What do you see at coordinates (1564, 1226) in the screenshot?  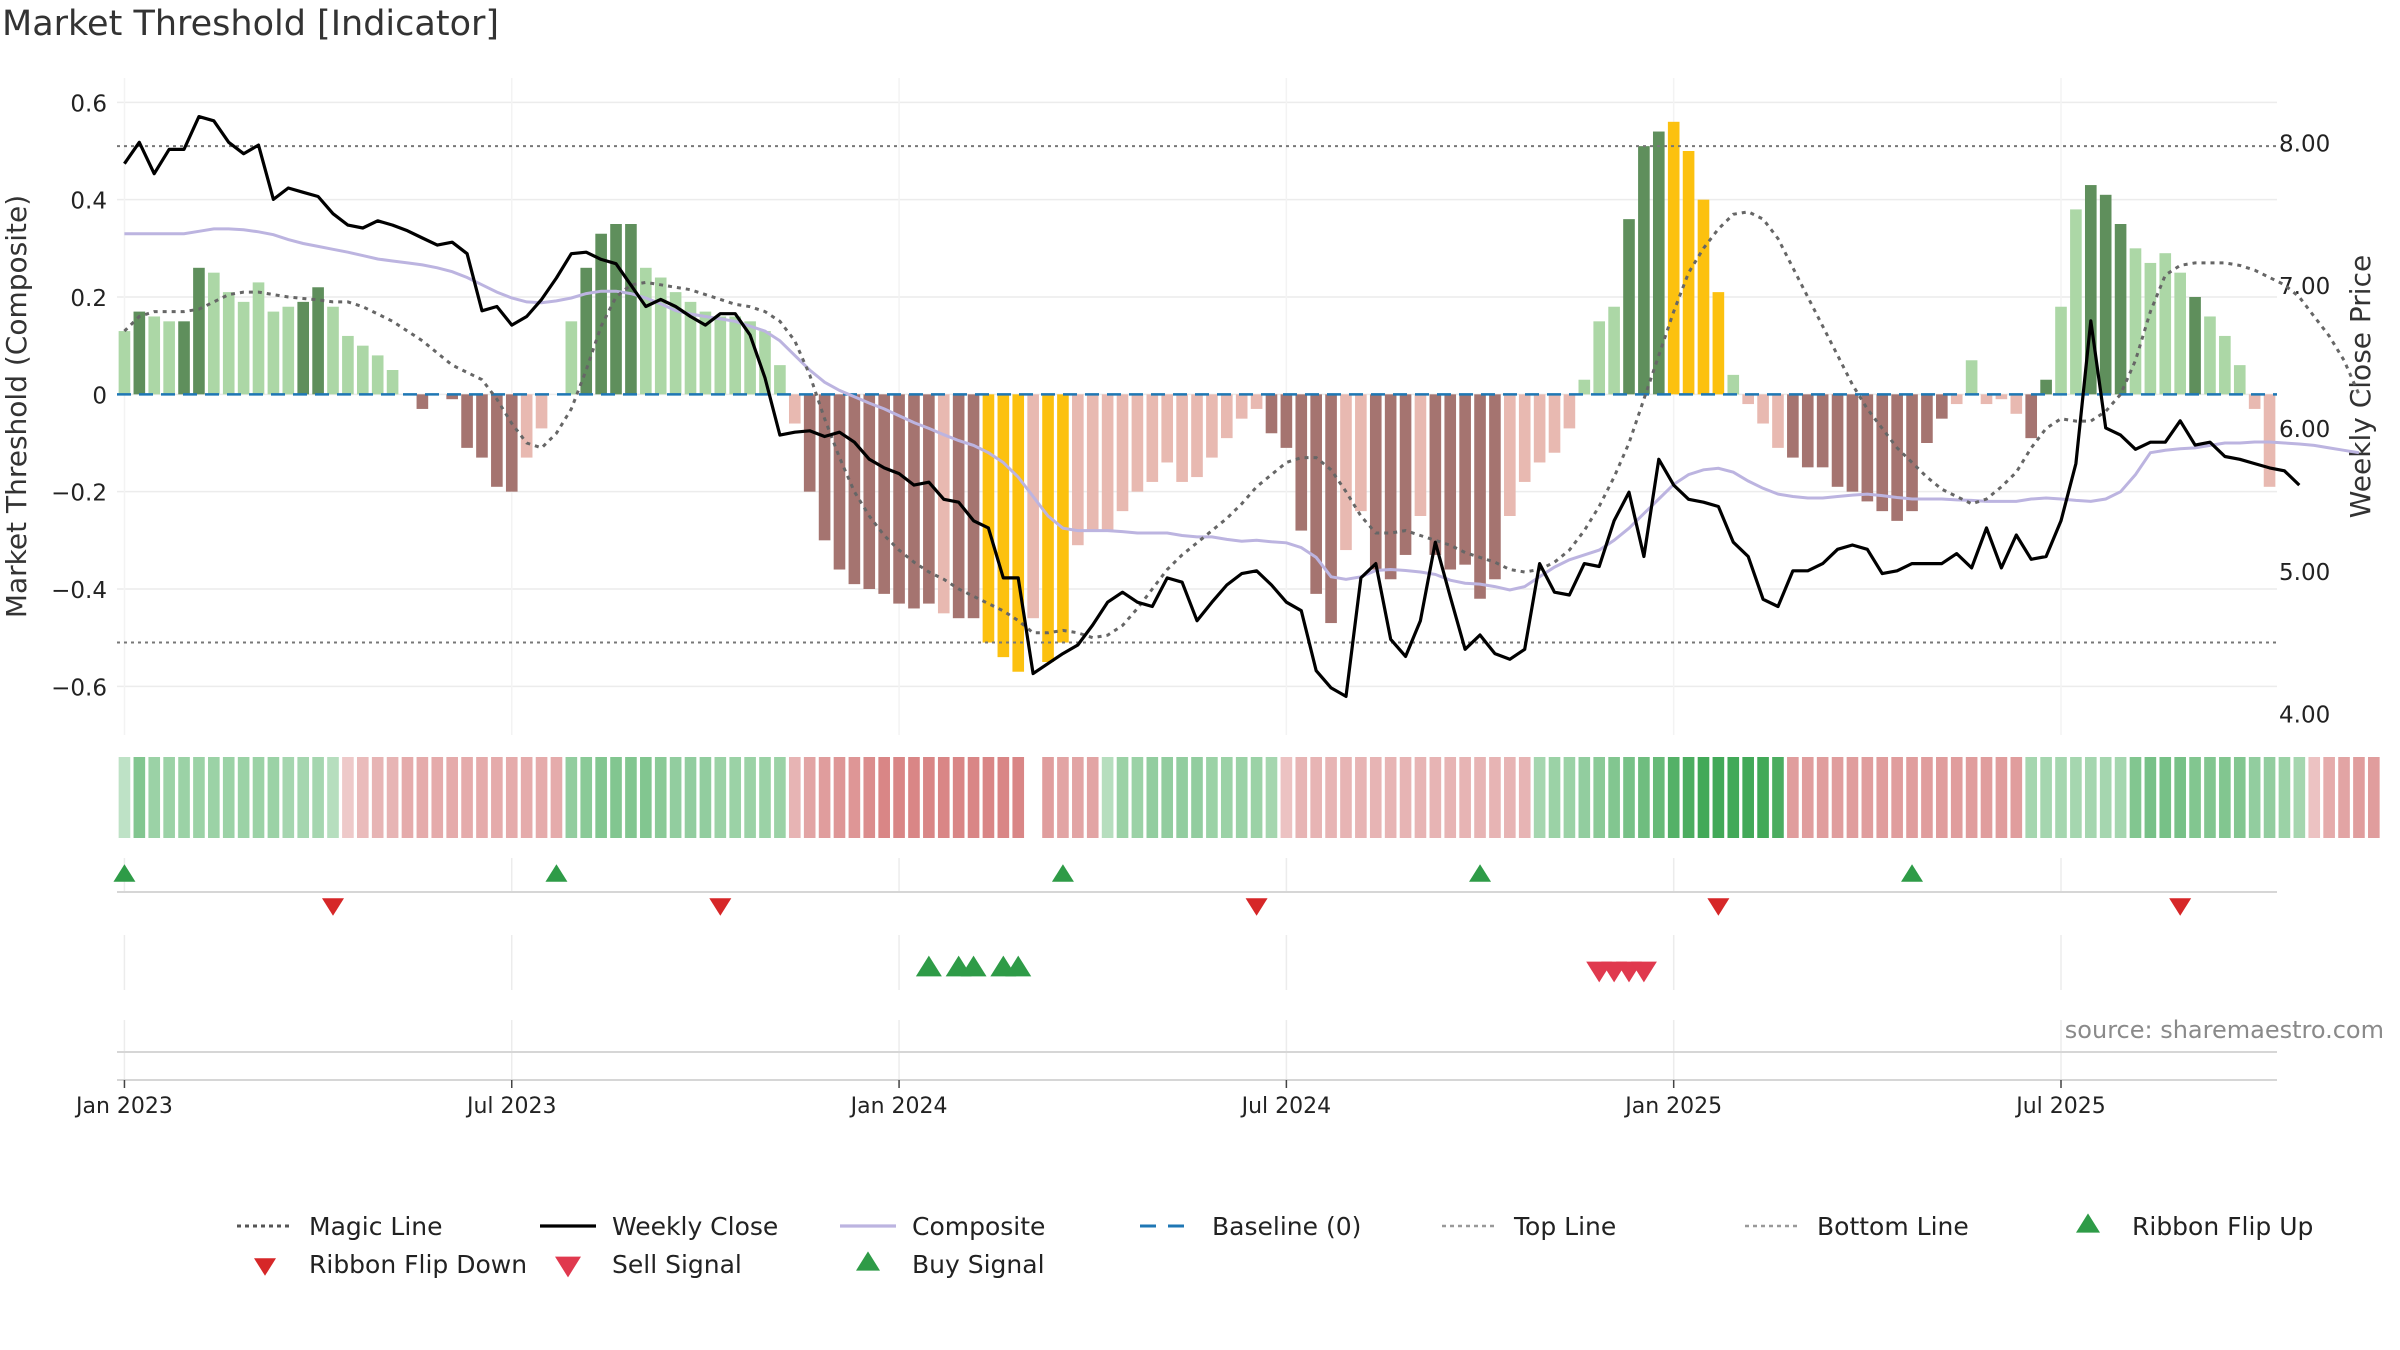 I see `legend-label: Top Line` at bounding box center [1564, 1226].